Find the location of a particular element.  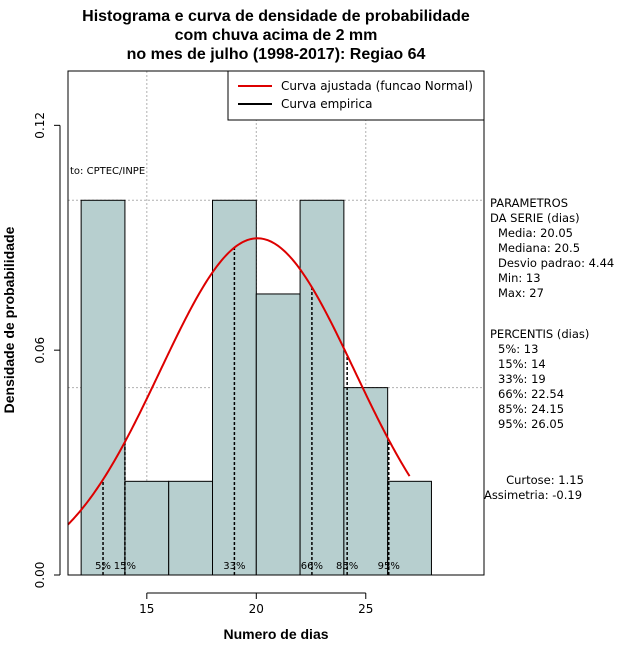

percentis-line: 66%: 22.54 is located at coordinates (531, 394).